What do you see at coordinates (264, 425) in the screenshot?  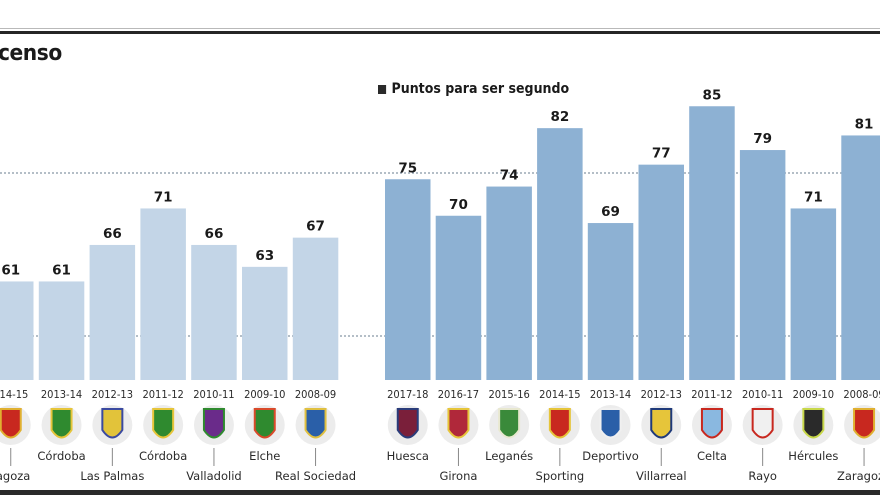 I see `elche-crest-icon` at bounding box center [264, 425].